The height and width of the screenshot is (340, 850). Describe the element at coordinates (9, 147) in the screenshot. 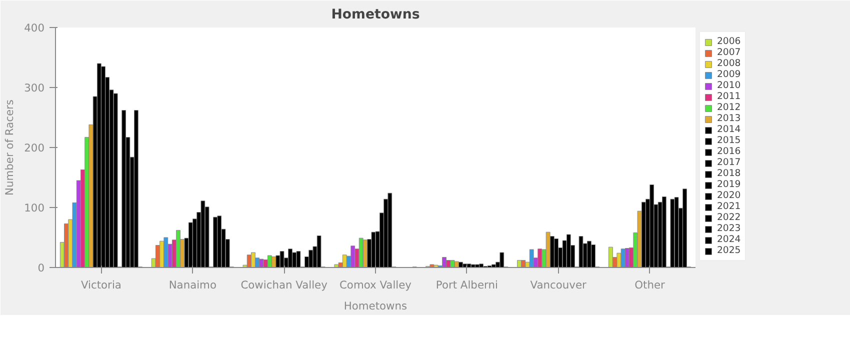

I see `y-axis-title: Number of Racers` at that location.